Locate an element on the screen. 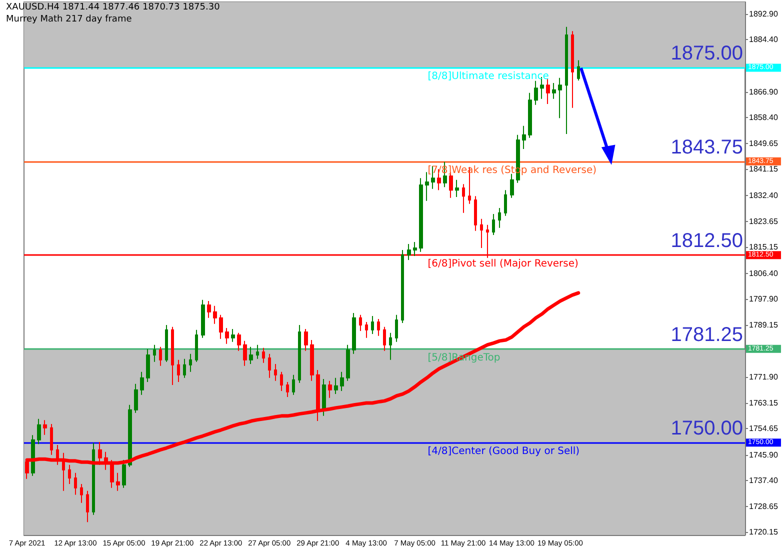  y-tick-label: 1884.40 is located at coordinates (763, 39).